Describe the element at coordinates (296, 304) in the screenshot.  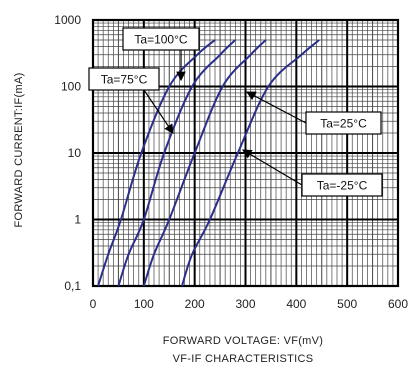
I see `x-tick-label: 400` at that location.